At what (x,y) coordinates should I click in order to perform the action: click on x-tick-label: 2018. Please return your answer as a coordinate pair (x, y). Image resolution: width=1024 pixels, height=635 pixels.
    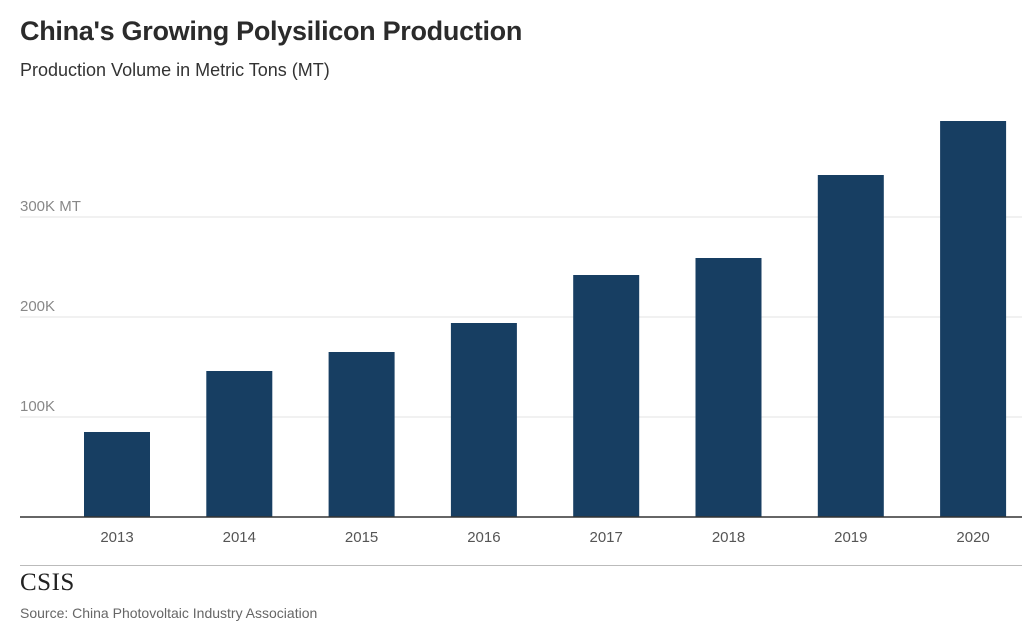
    Looking at the image, I should click on (728, 537).